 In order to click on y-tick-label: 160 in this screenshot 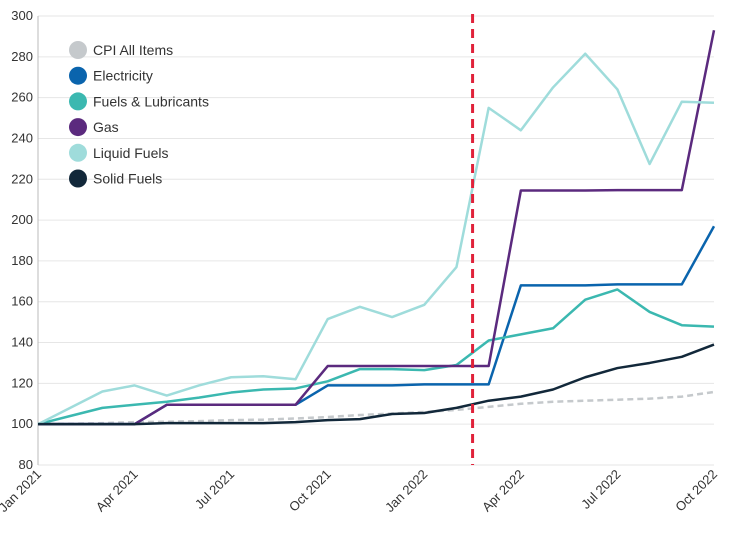, I will do `click(22, 301)`.